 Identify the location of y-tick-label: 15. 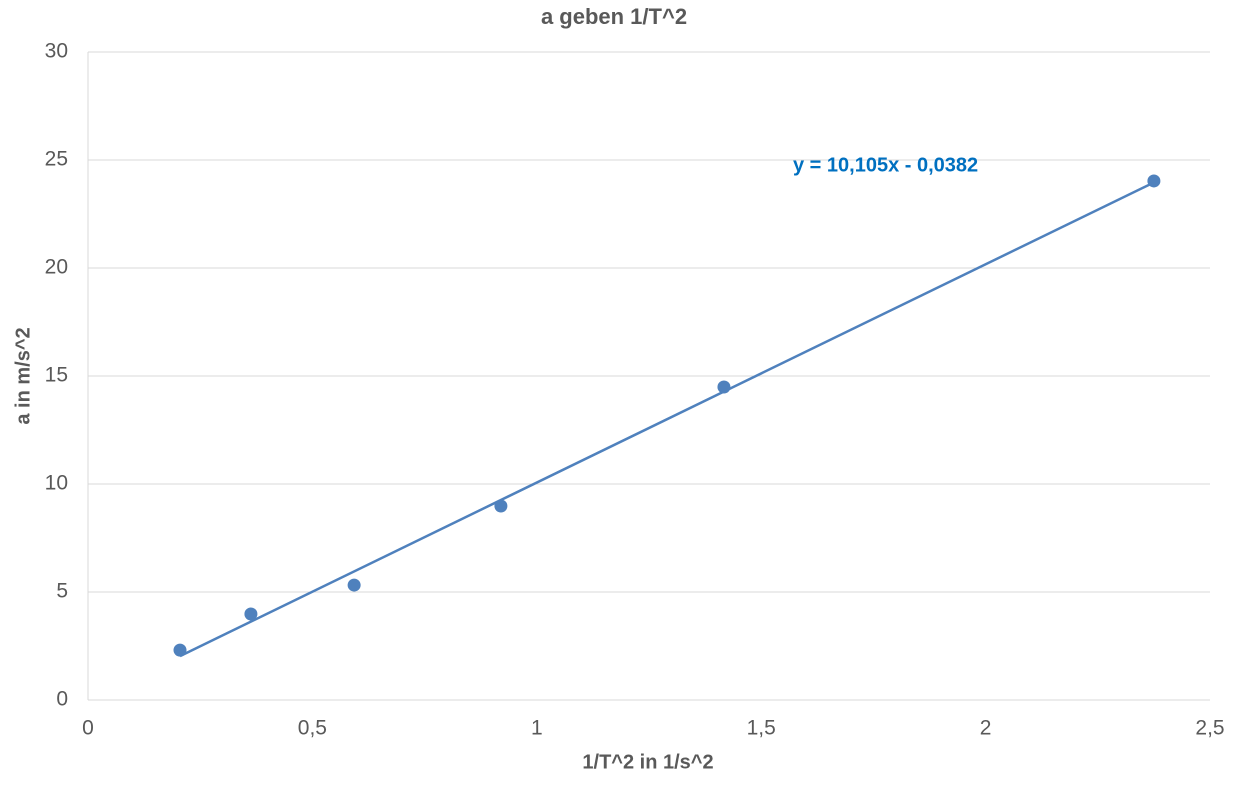
(56, 375).